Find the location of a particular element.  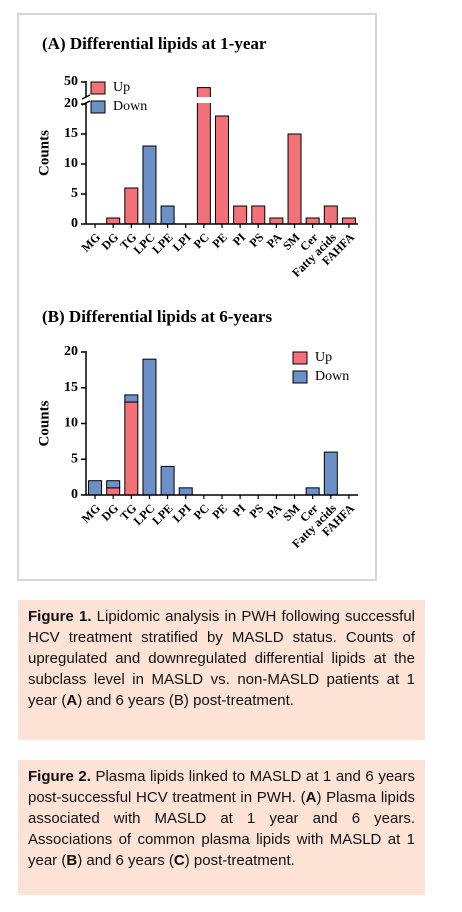

caption-bold-text: B is located at coordinates (72, 860).